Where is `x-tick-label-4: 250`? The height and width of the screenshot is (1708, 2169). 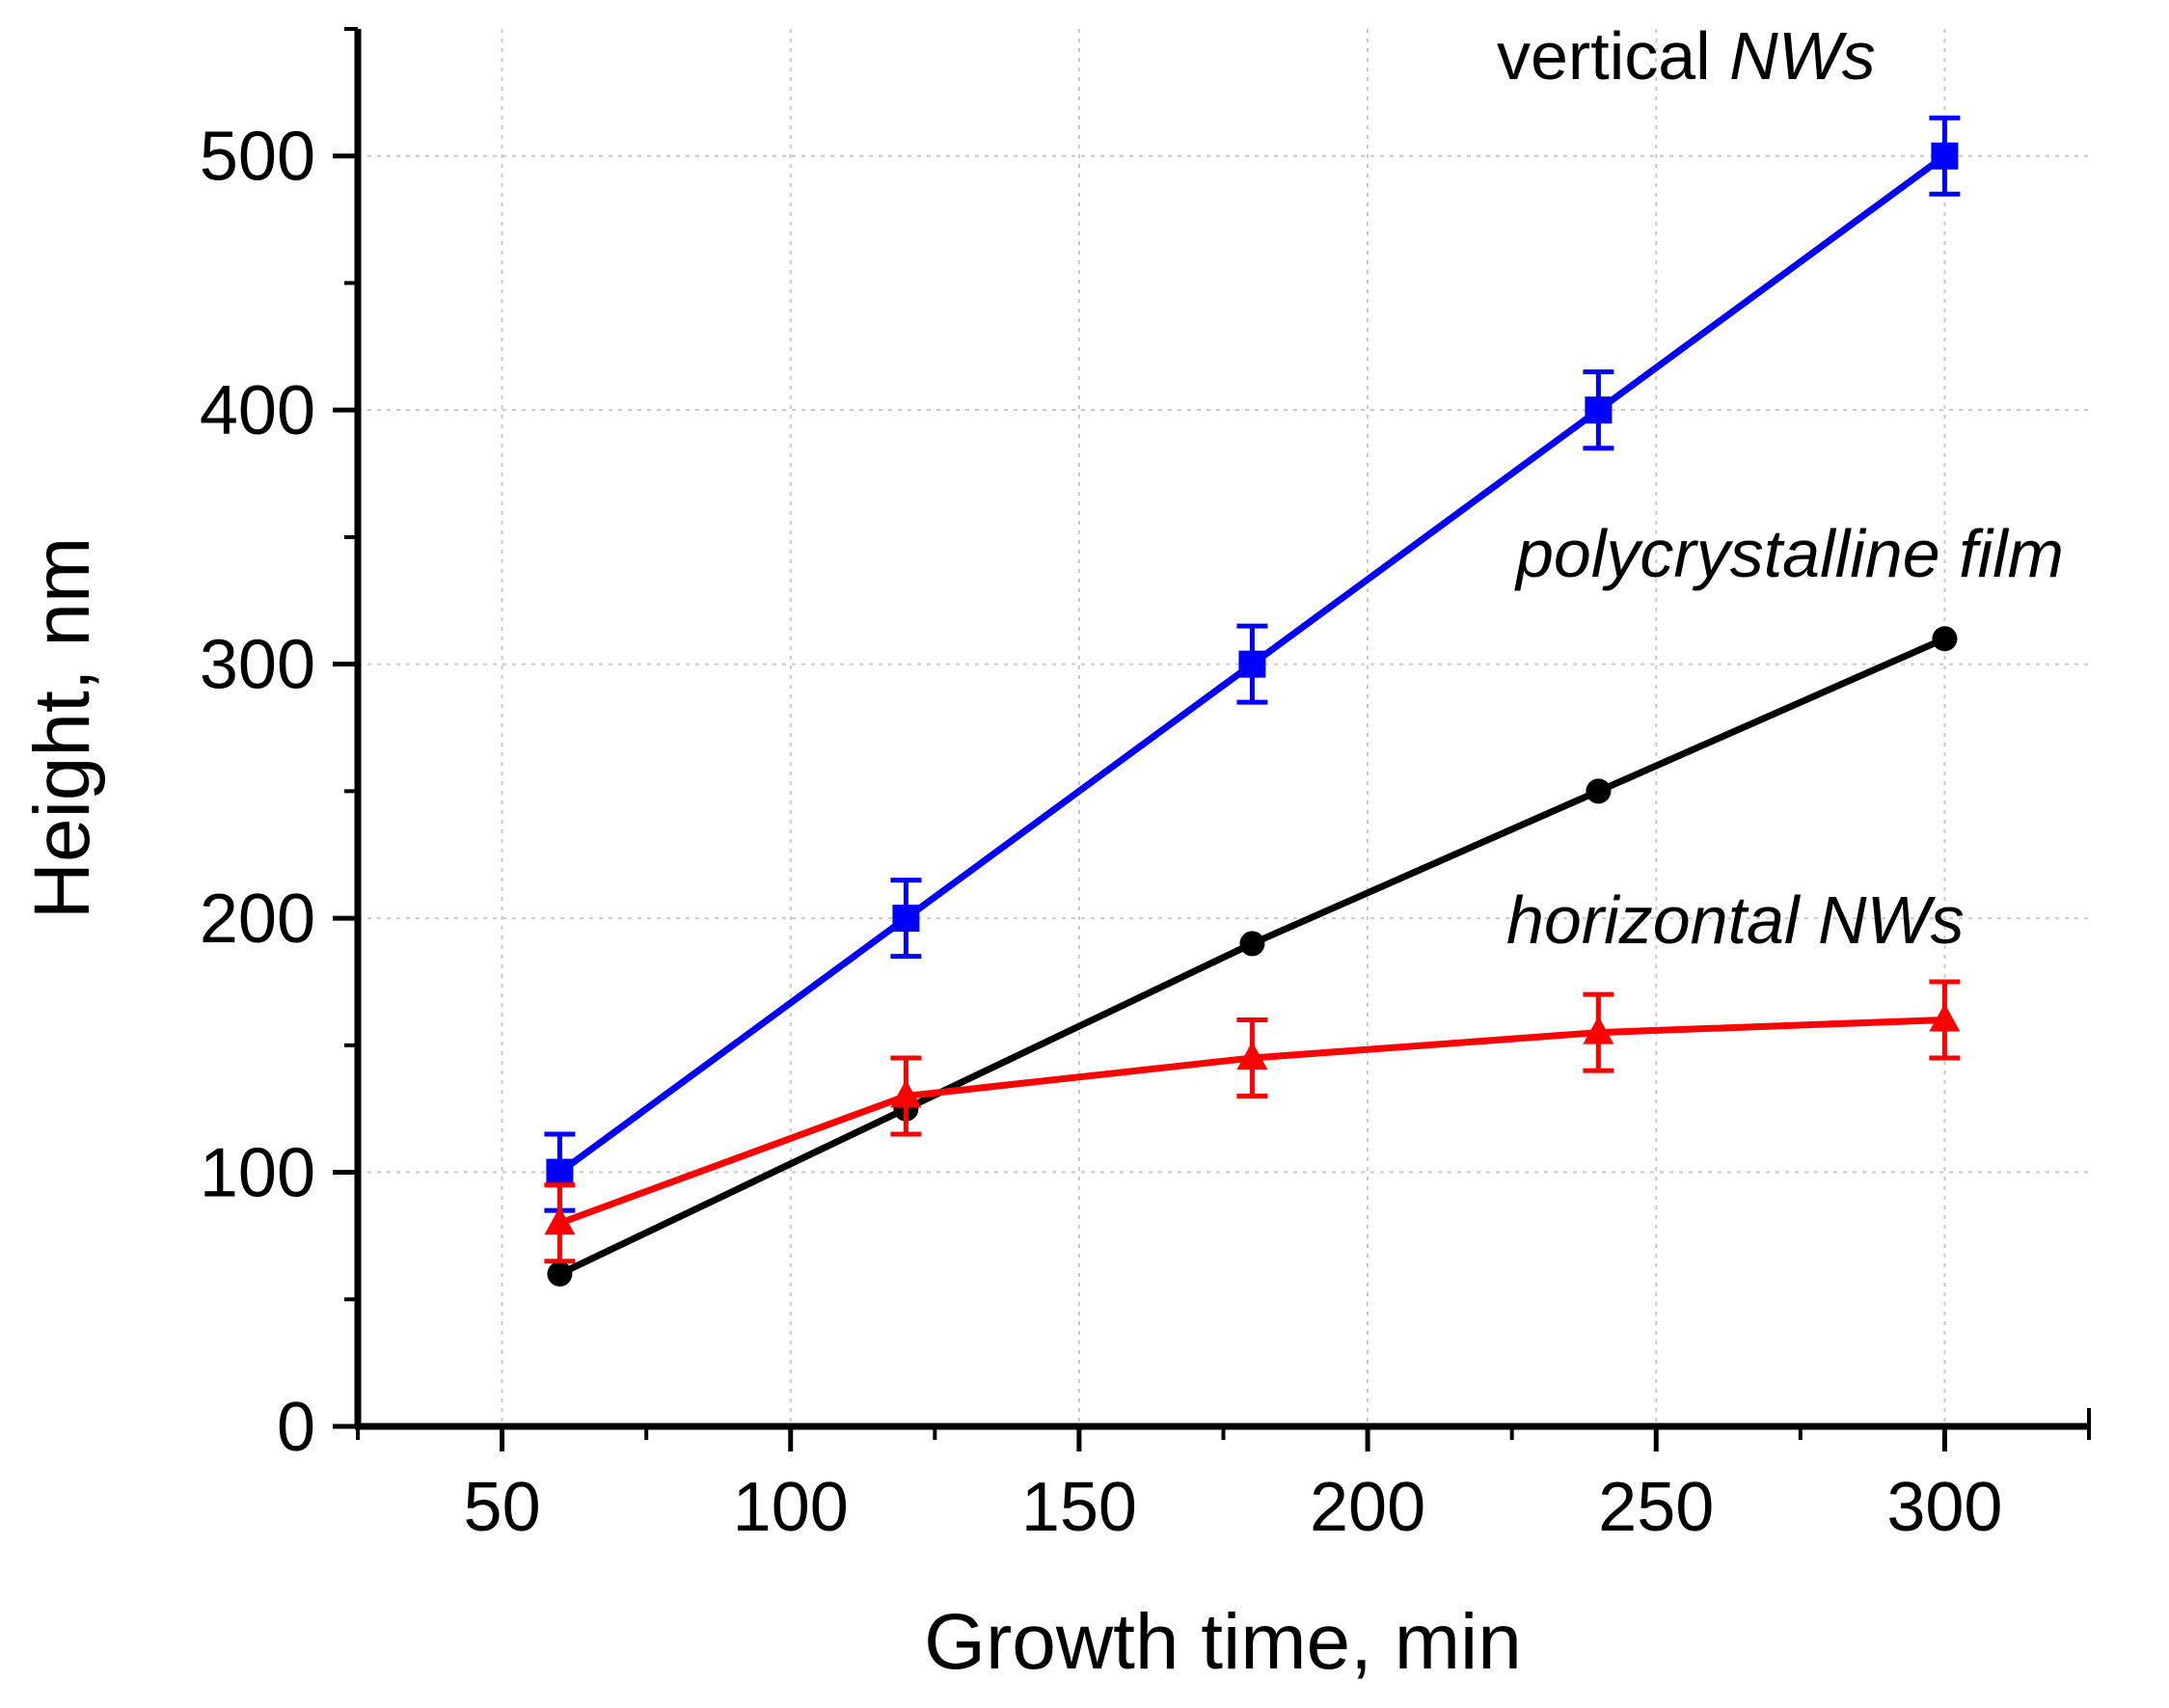 x-tick-label-4: 250 is located at coordinates (1656, 1507).